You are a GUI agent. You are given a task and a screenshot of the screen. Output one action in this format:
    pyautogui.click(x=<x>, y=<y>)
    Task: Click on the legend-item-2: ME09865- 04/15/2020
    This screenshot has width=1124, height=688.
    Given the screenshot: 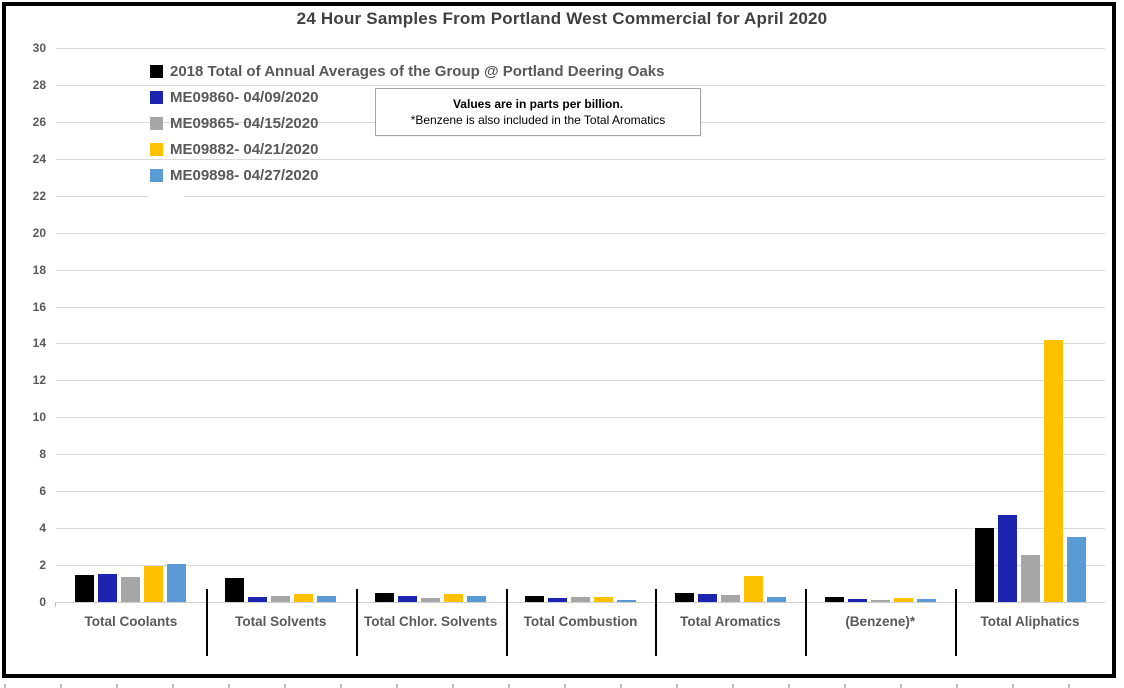 What is the action you would take?
    pyautogui.click(x=407, y=123)
    